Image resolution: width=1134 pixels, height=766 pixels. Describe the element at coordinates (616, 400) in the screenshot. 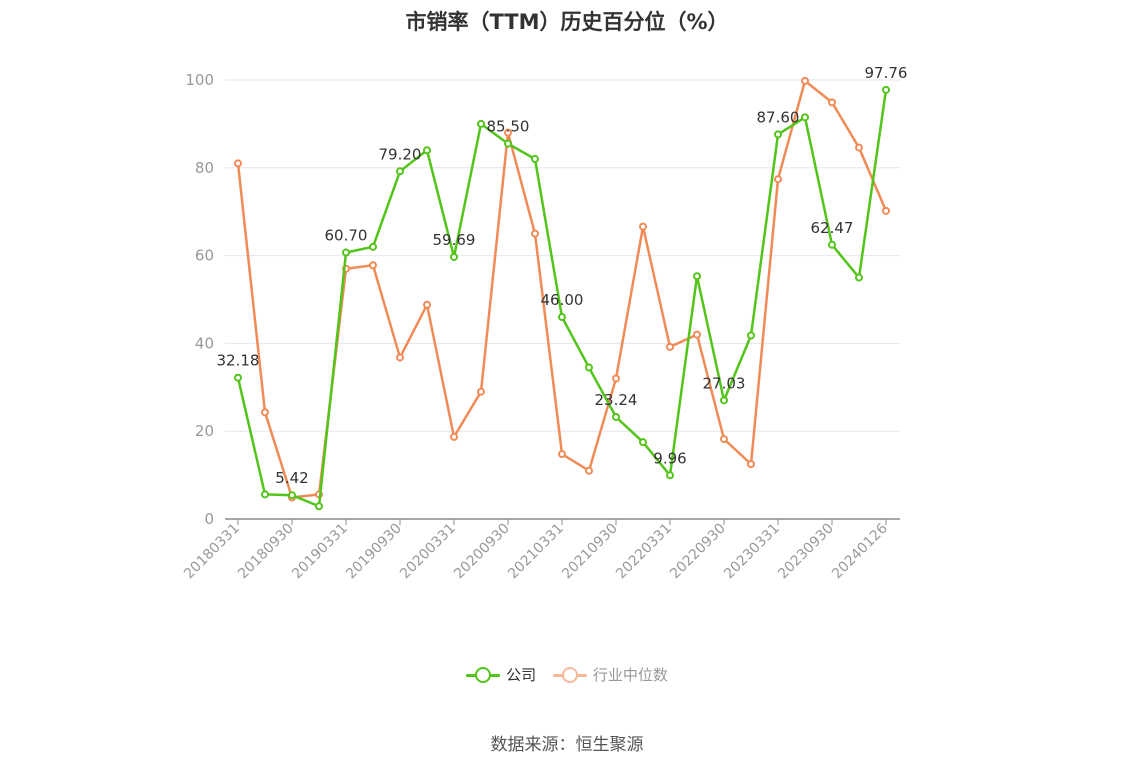

I see `data-label: 23.24` at that location.